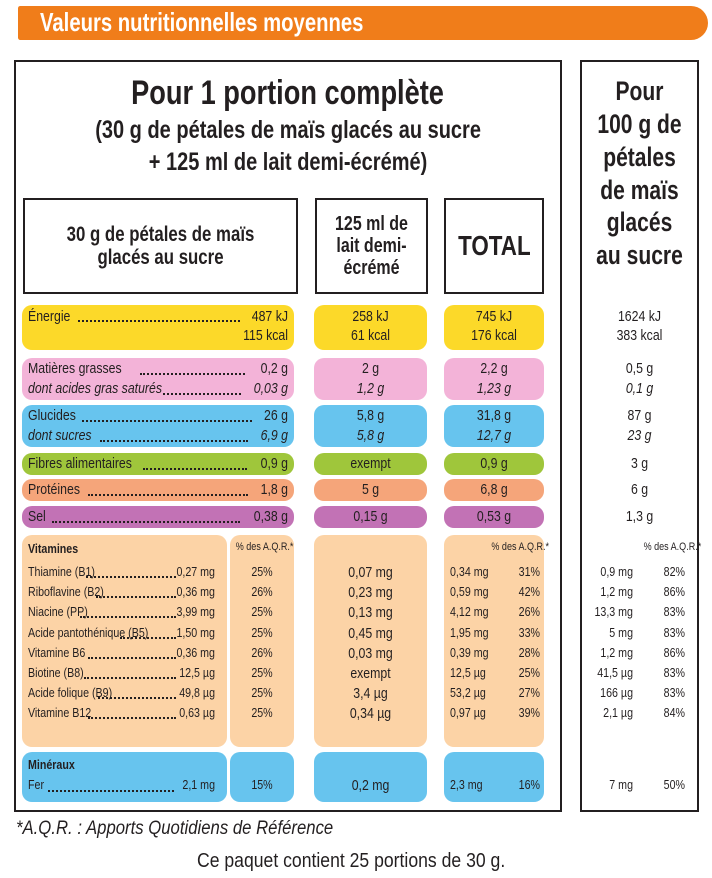  What do you see at coordinates (351, 861) in the screenshot?
I see `package-note: Ce paquet contient 25 portions de 30 g.` at bounding box center [351, 861].